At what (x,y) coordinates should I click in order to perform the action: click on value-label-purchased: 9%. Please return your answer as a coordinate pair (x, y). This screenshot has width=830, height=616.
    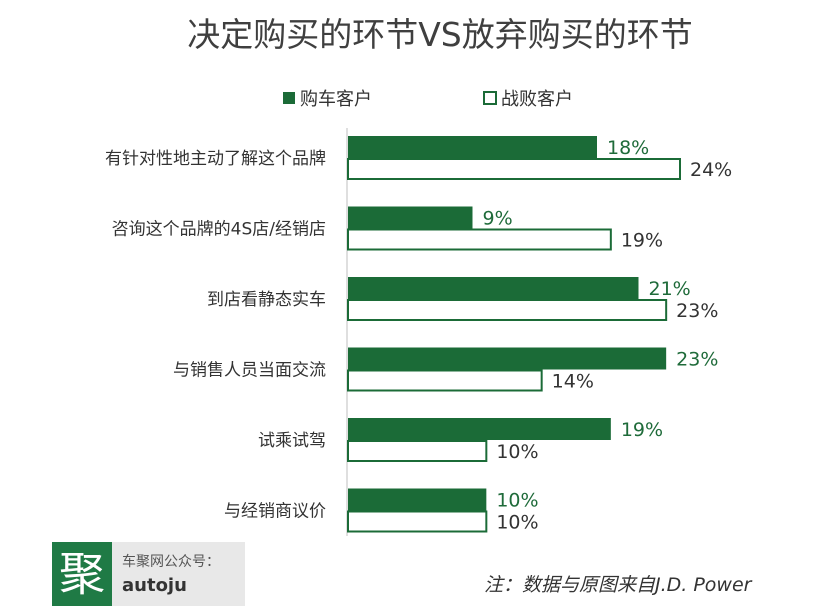
    Looking at the image, I should click on (498, 219).